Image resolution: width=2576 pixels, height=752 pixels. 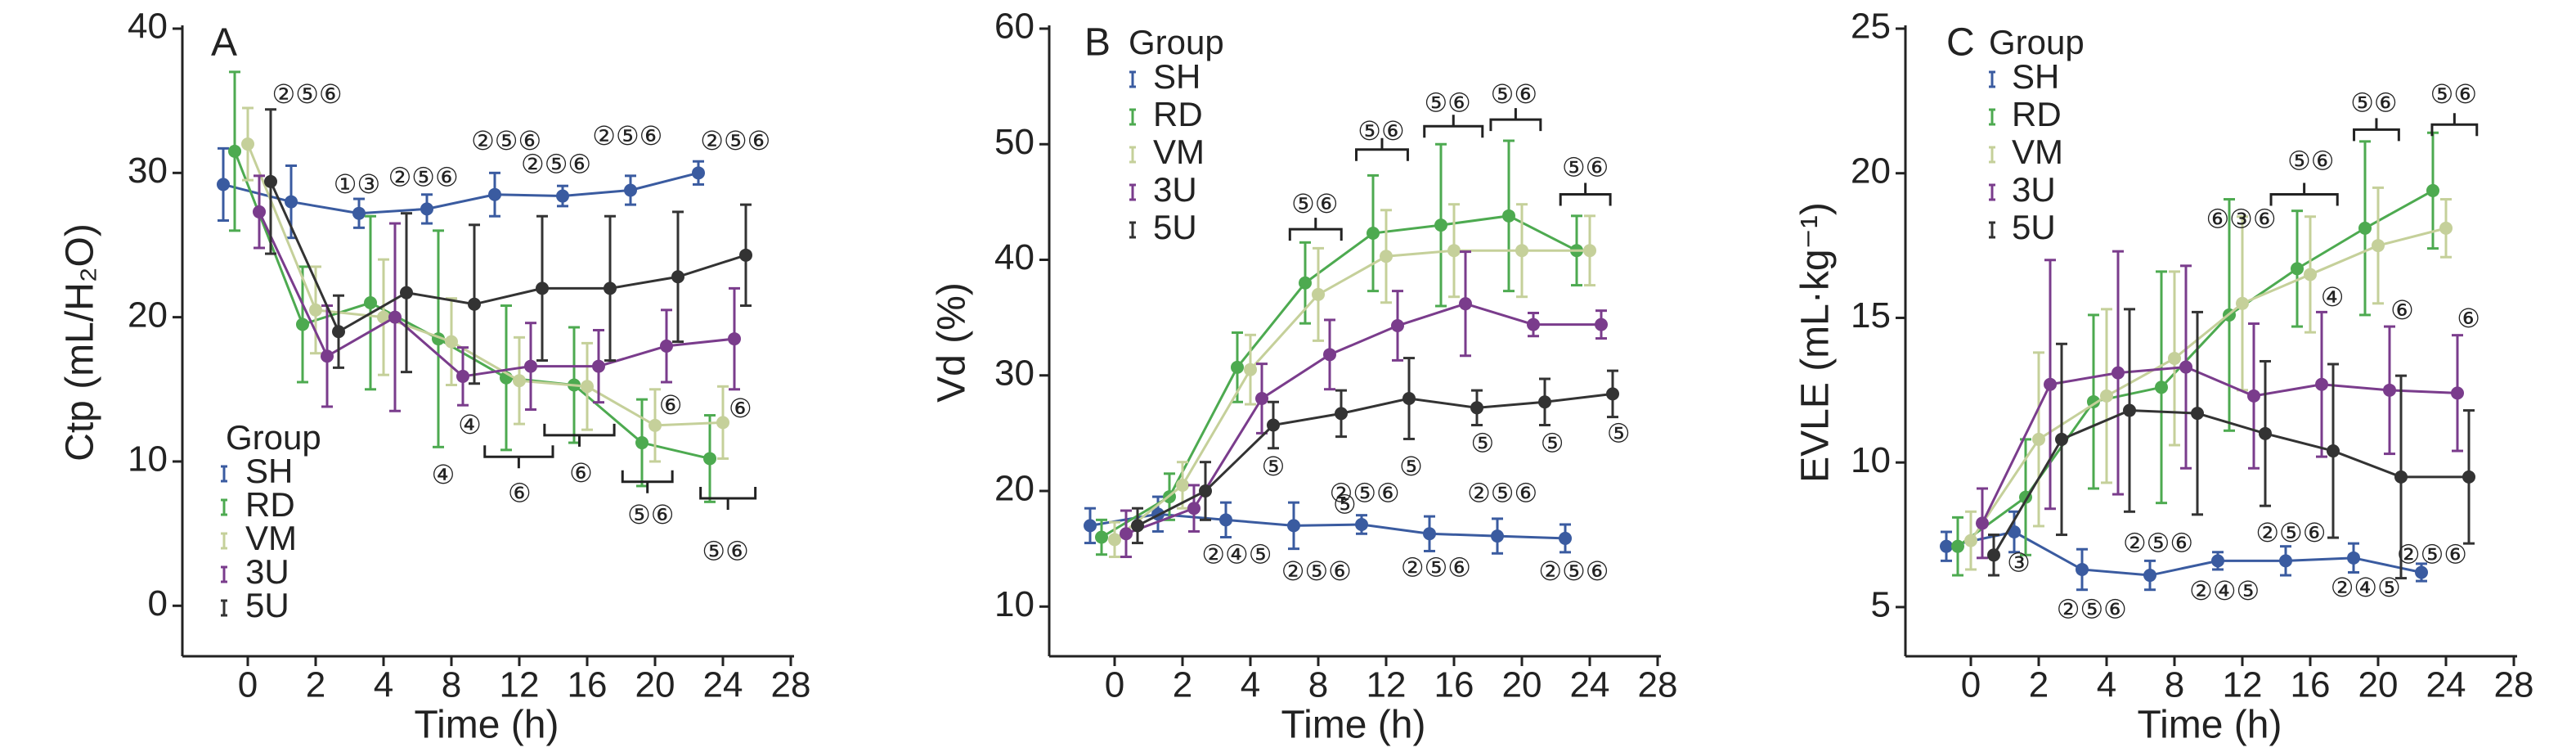 What do you see at coordinates (1971, 685) in the screenshot?
I see `x-tick-label: 0` at bounding box center [1971, 685].